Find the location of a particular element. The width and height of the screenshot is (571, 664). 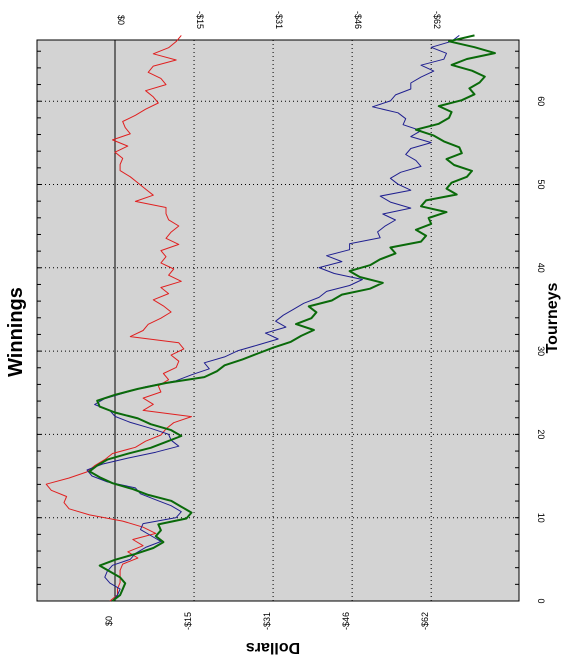

y-tick-label-top: -$46 is located at coordinates (358, 20).